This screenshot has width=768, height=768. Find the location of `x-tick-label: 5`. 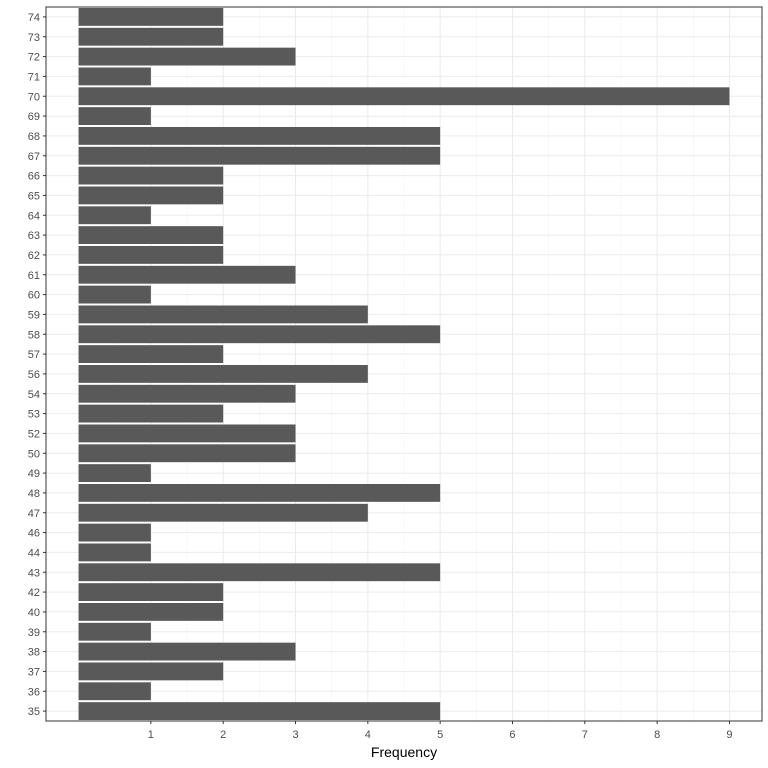

x-tick-label: 5 is located at coordinates (440, 735).